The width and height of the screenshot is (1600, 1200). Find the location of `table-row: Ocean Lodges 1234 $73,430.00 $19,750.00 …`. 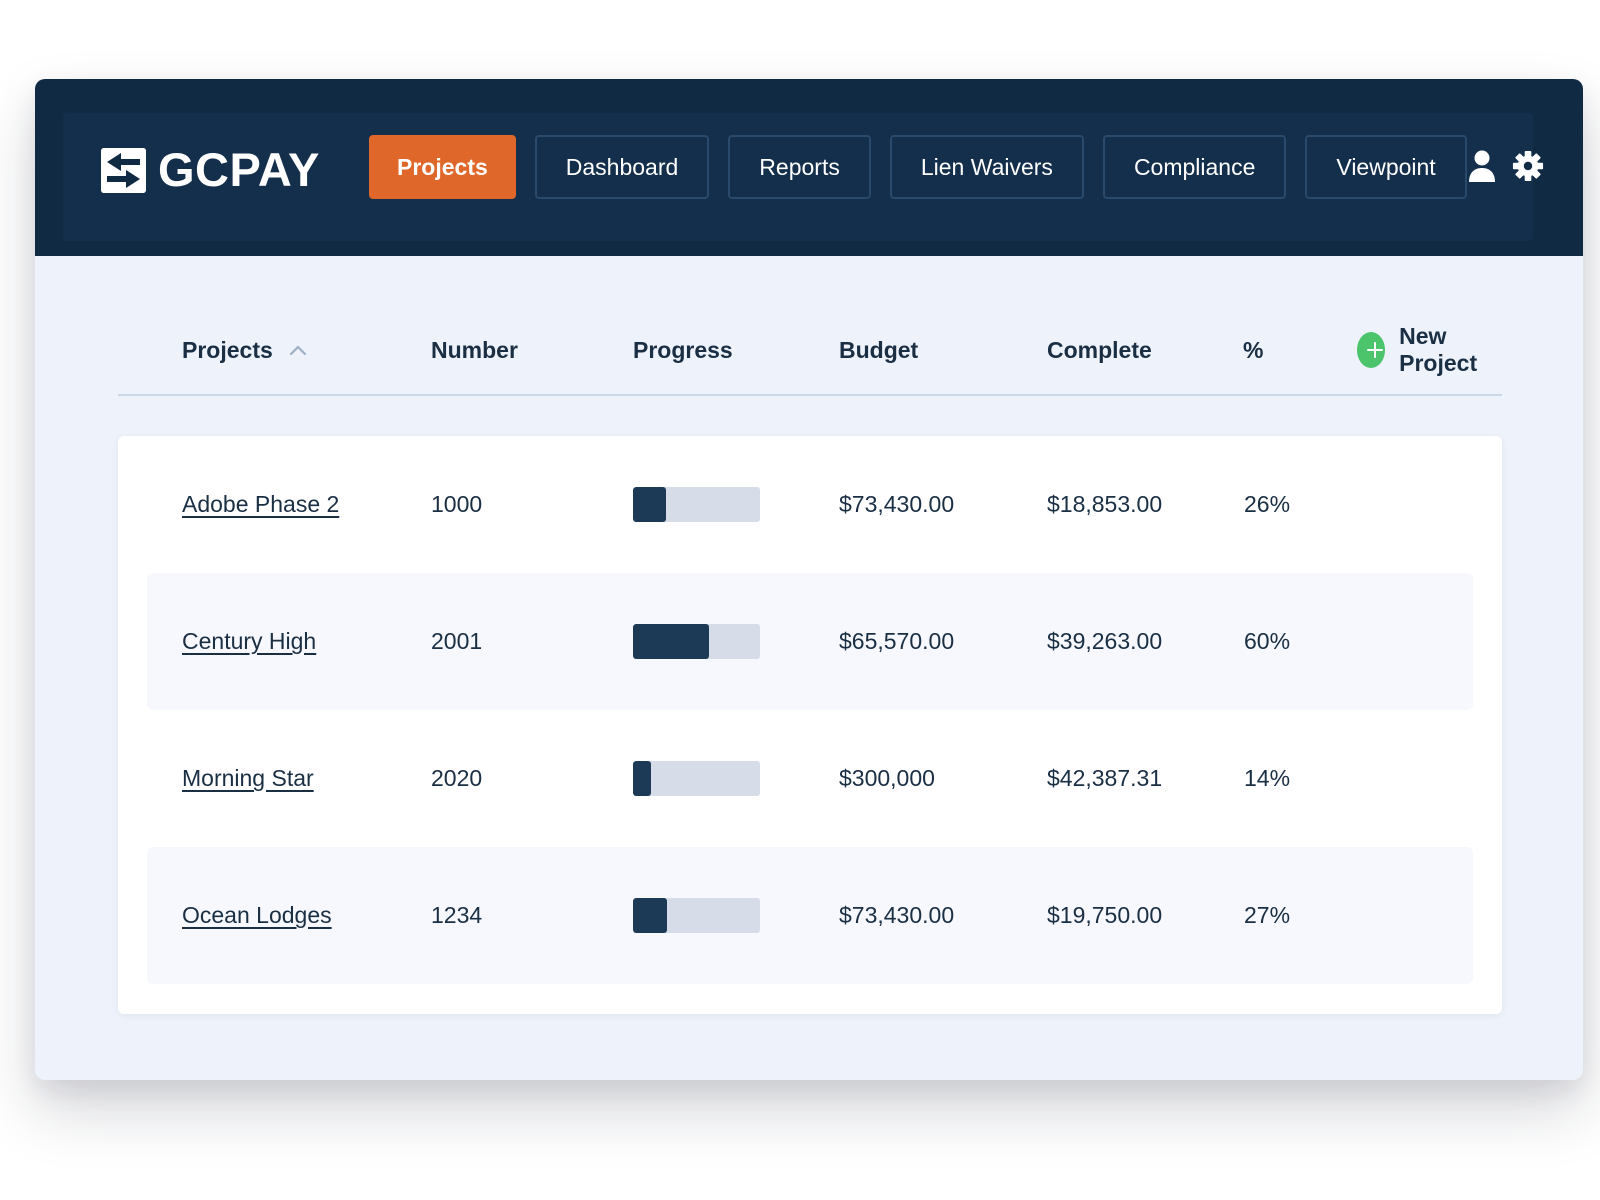

table-row: Ocean Lodges 1234 $73,430.00 $19,750.00 … is located at coordinates (810, 915).